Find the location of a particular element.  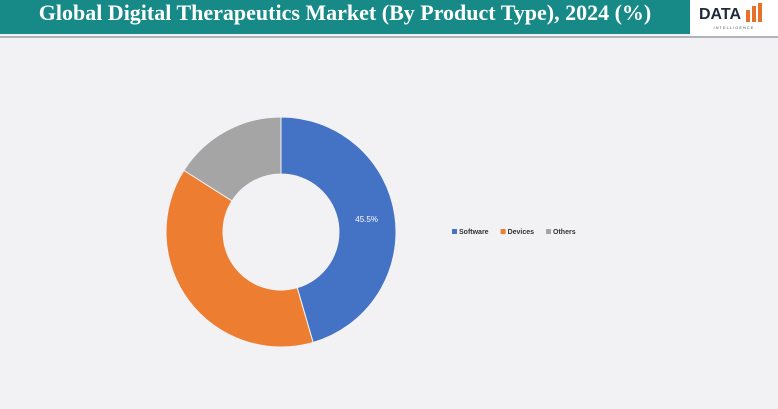

logo-box is located at coordinates (734, 18).